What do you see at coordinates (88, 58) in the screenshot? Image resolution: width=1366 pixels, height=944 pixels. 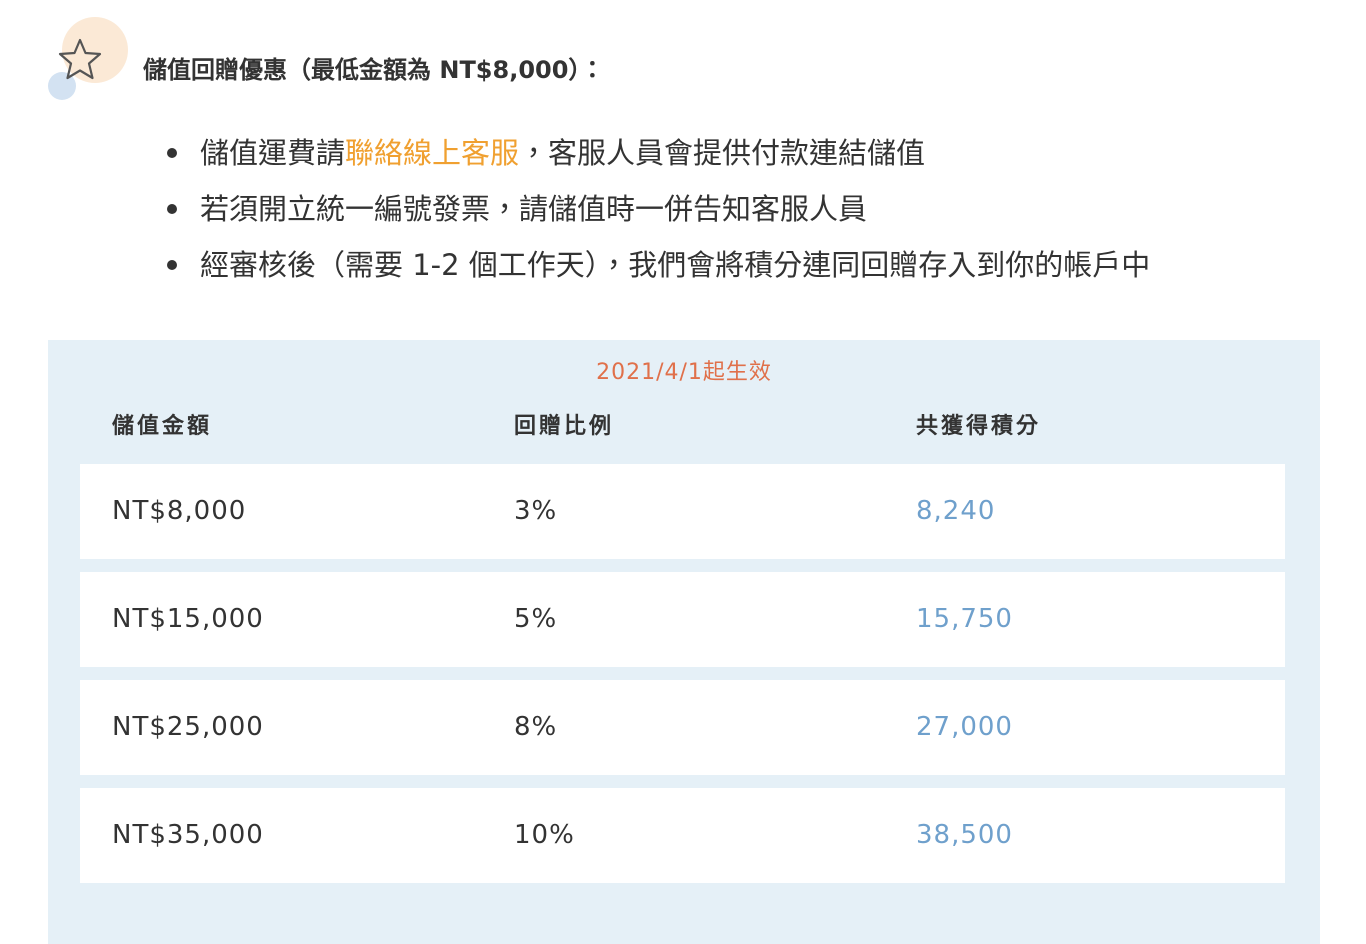 I see `star-icon` at bounding box center [88, 58].